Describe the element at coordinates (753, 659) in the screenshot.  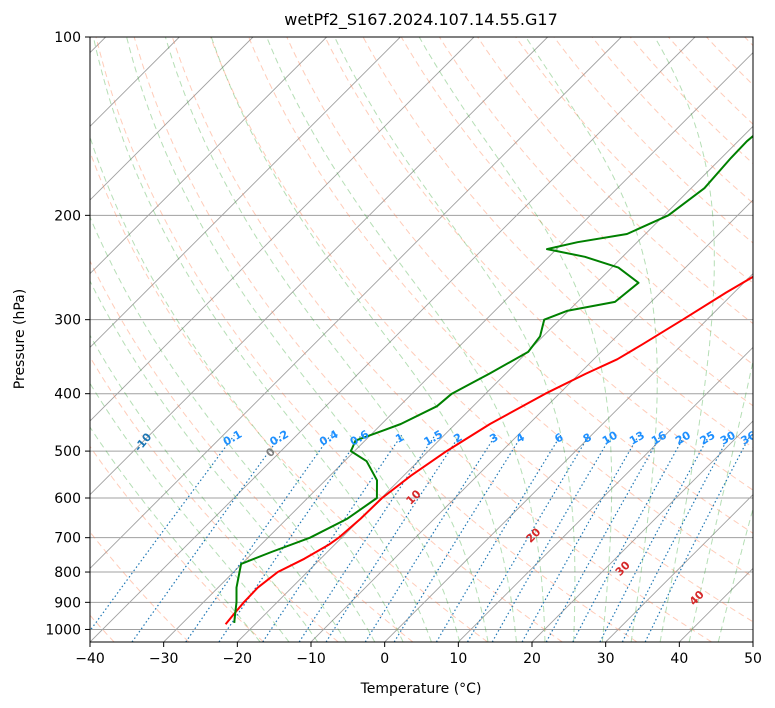
I see `x-tick-label: 50` at that location.